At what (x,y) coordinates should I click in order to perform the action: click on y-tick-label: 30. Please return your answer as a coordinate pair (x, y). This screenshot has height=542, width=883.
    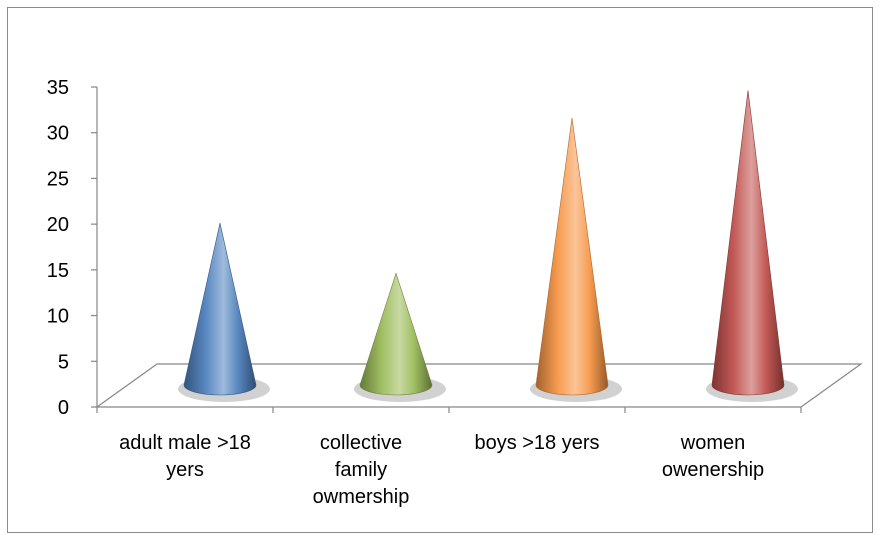
    Looking at the image, I should click on (58, 134).